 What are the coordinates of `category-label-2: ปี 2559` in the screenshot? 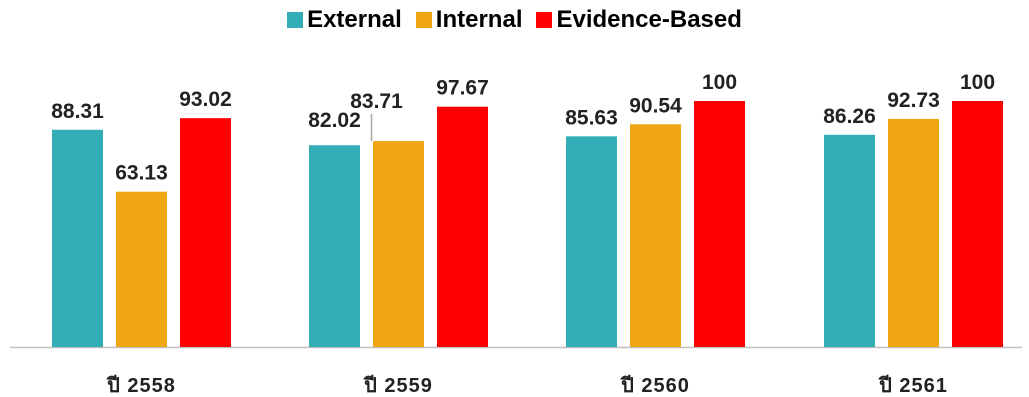 It's located at (398, 385).